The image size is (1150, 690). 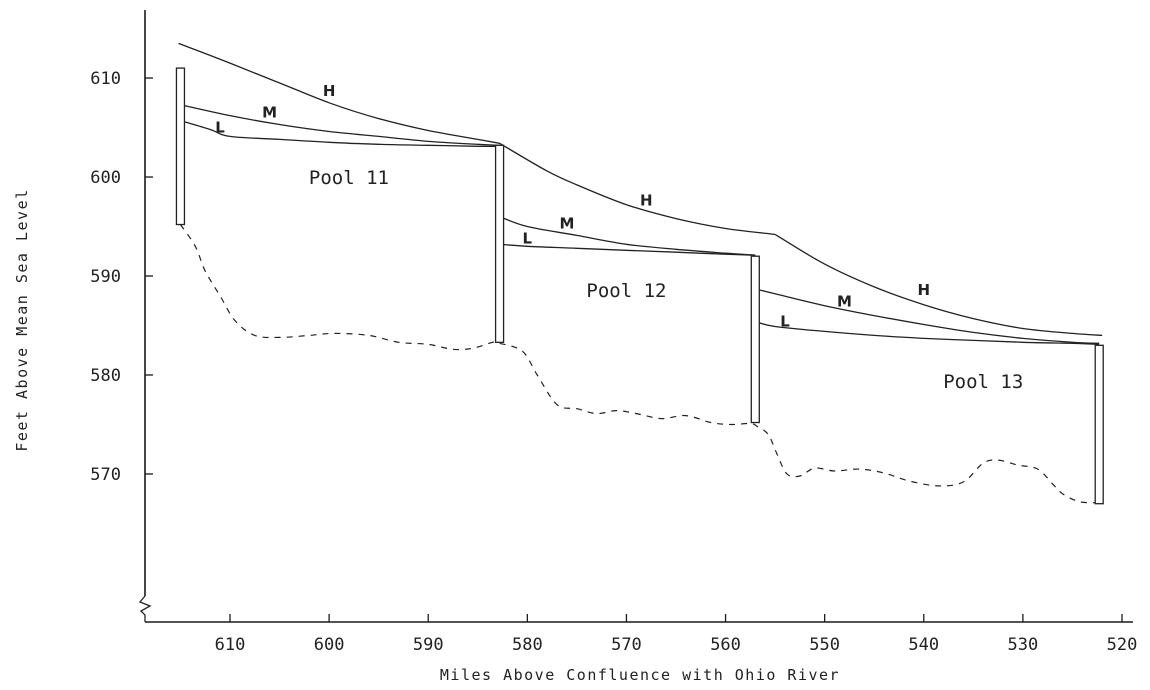 What do you see at coordinates (637, 189) in the screenshot?
I see `pool-12-line-h` at bounding box center [637, 189].